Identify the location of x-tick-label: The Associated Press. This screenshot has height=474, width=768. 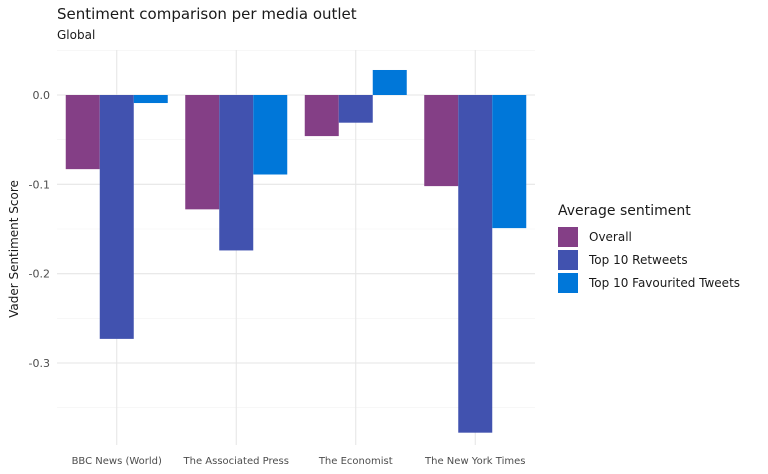
(236, 461).